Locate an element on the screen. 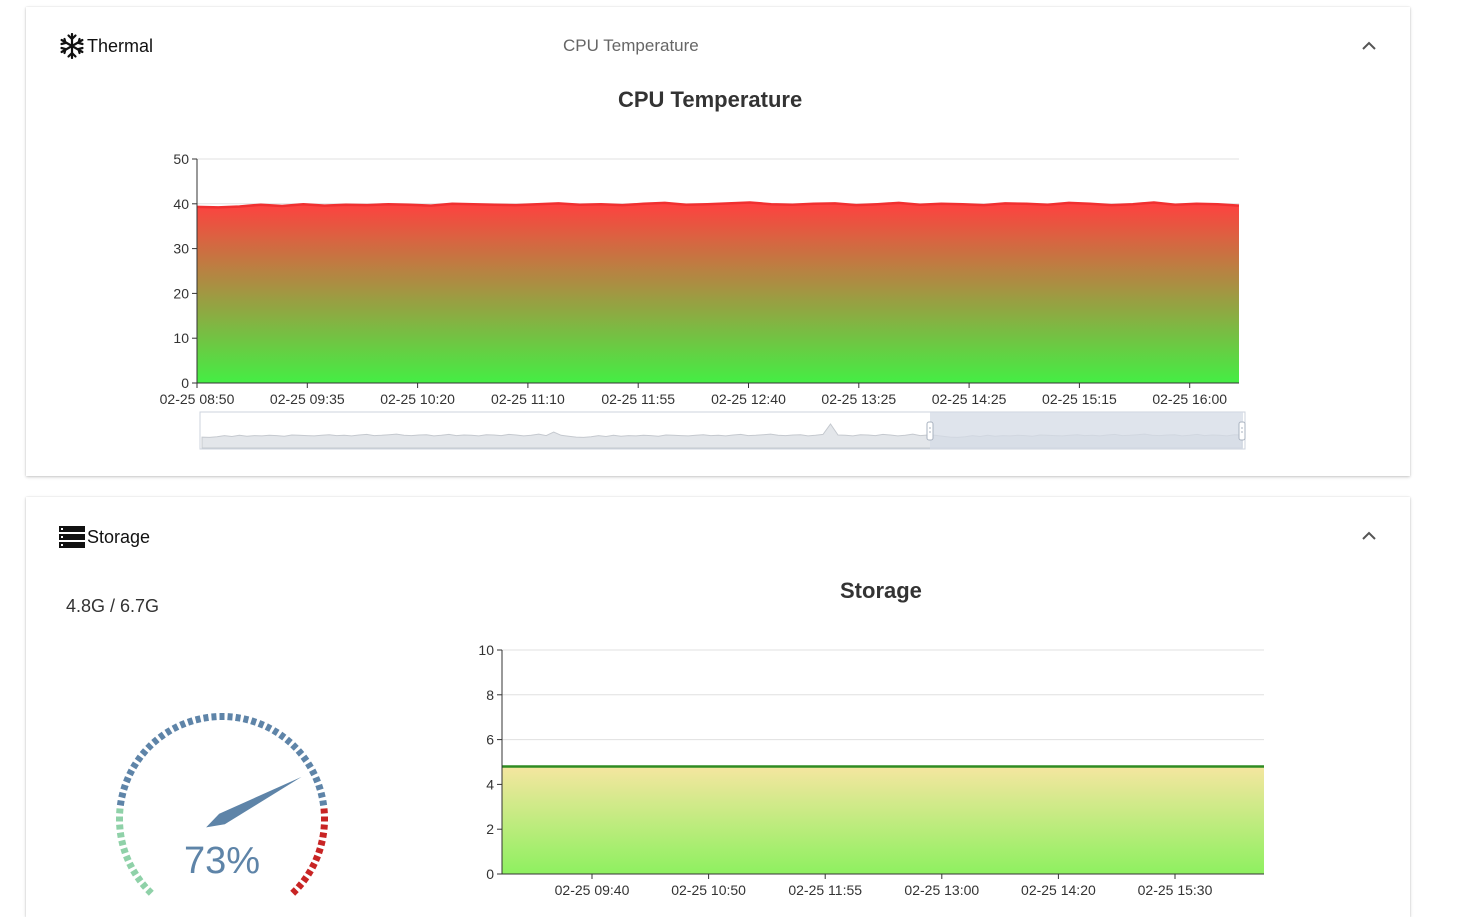 The image size is (1458, 917). thermal-header: Thermal is located at coordinates (106, 46).